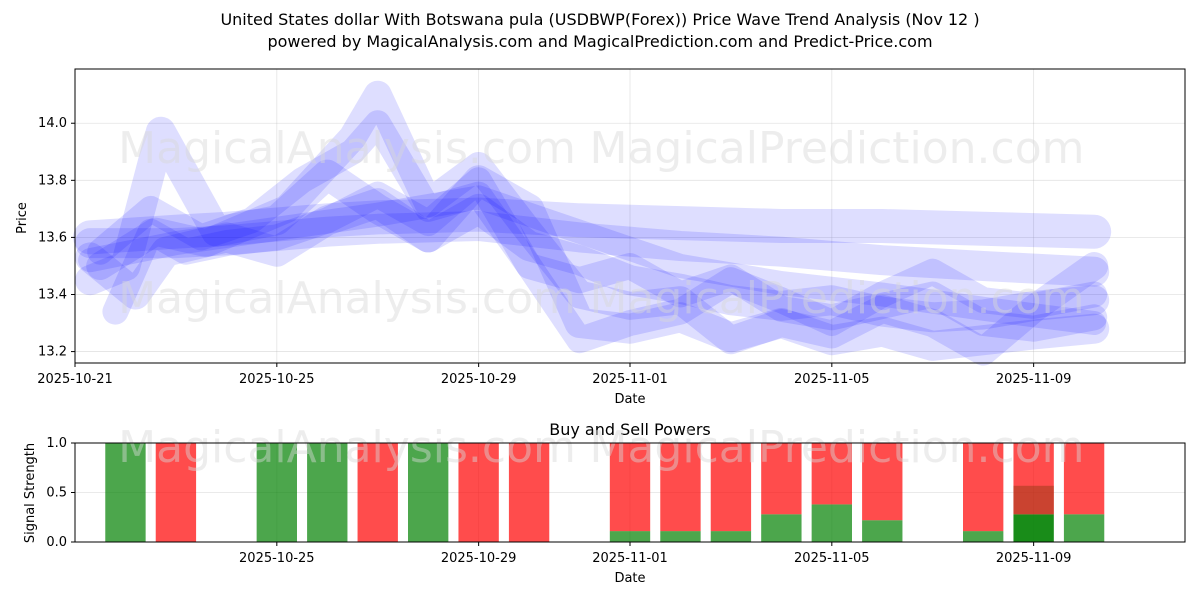 The height and width of the screenshot is (600, 1200). Describe the element at coordinates (56, 542) in the screenshot. I see `powers-y-tick-label: 0.0` at that location.